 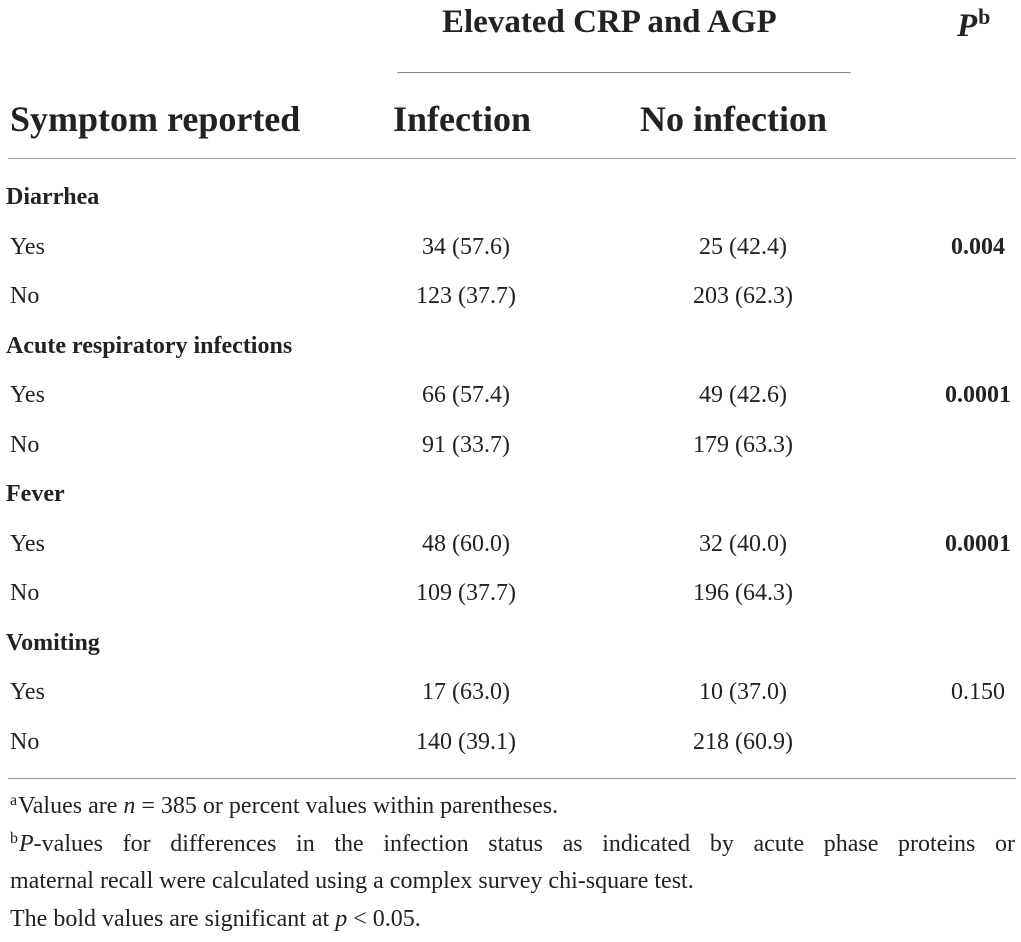 What do you see at coordinates (466, 593) in the screenshot?
I see `infection-cell: 109 (37.7)` at bounding box center [466, 593].